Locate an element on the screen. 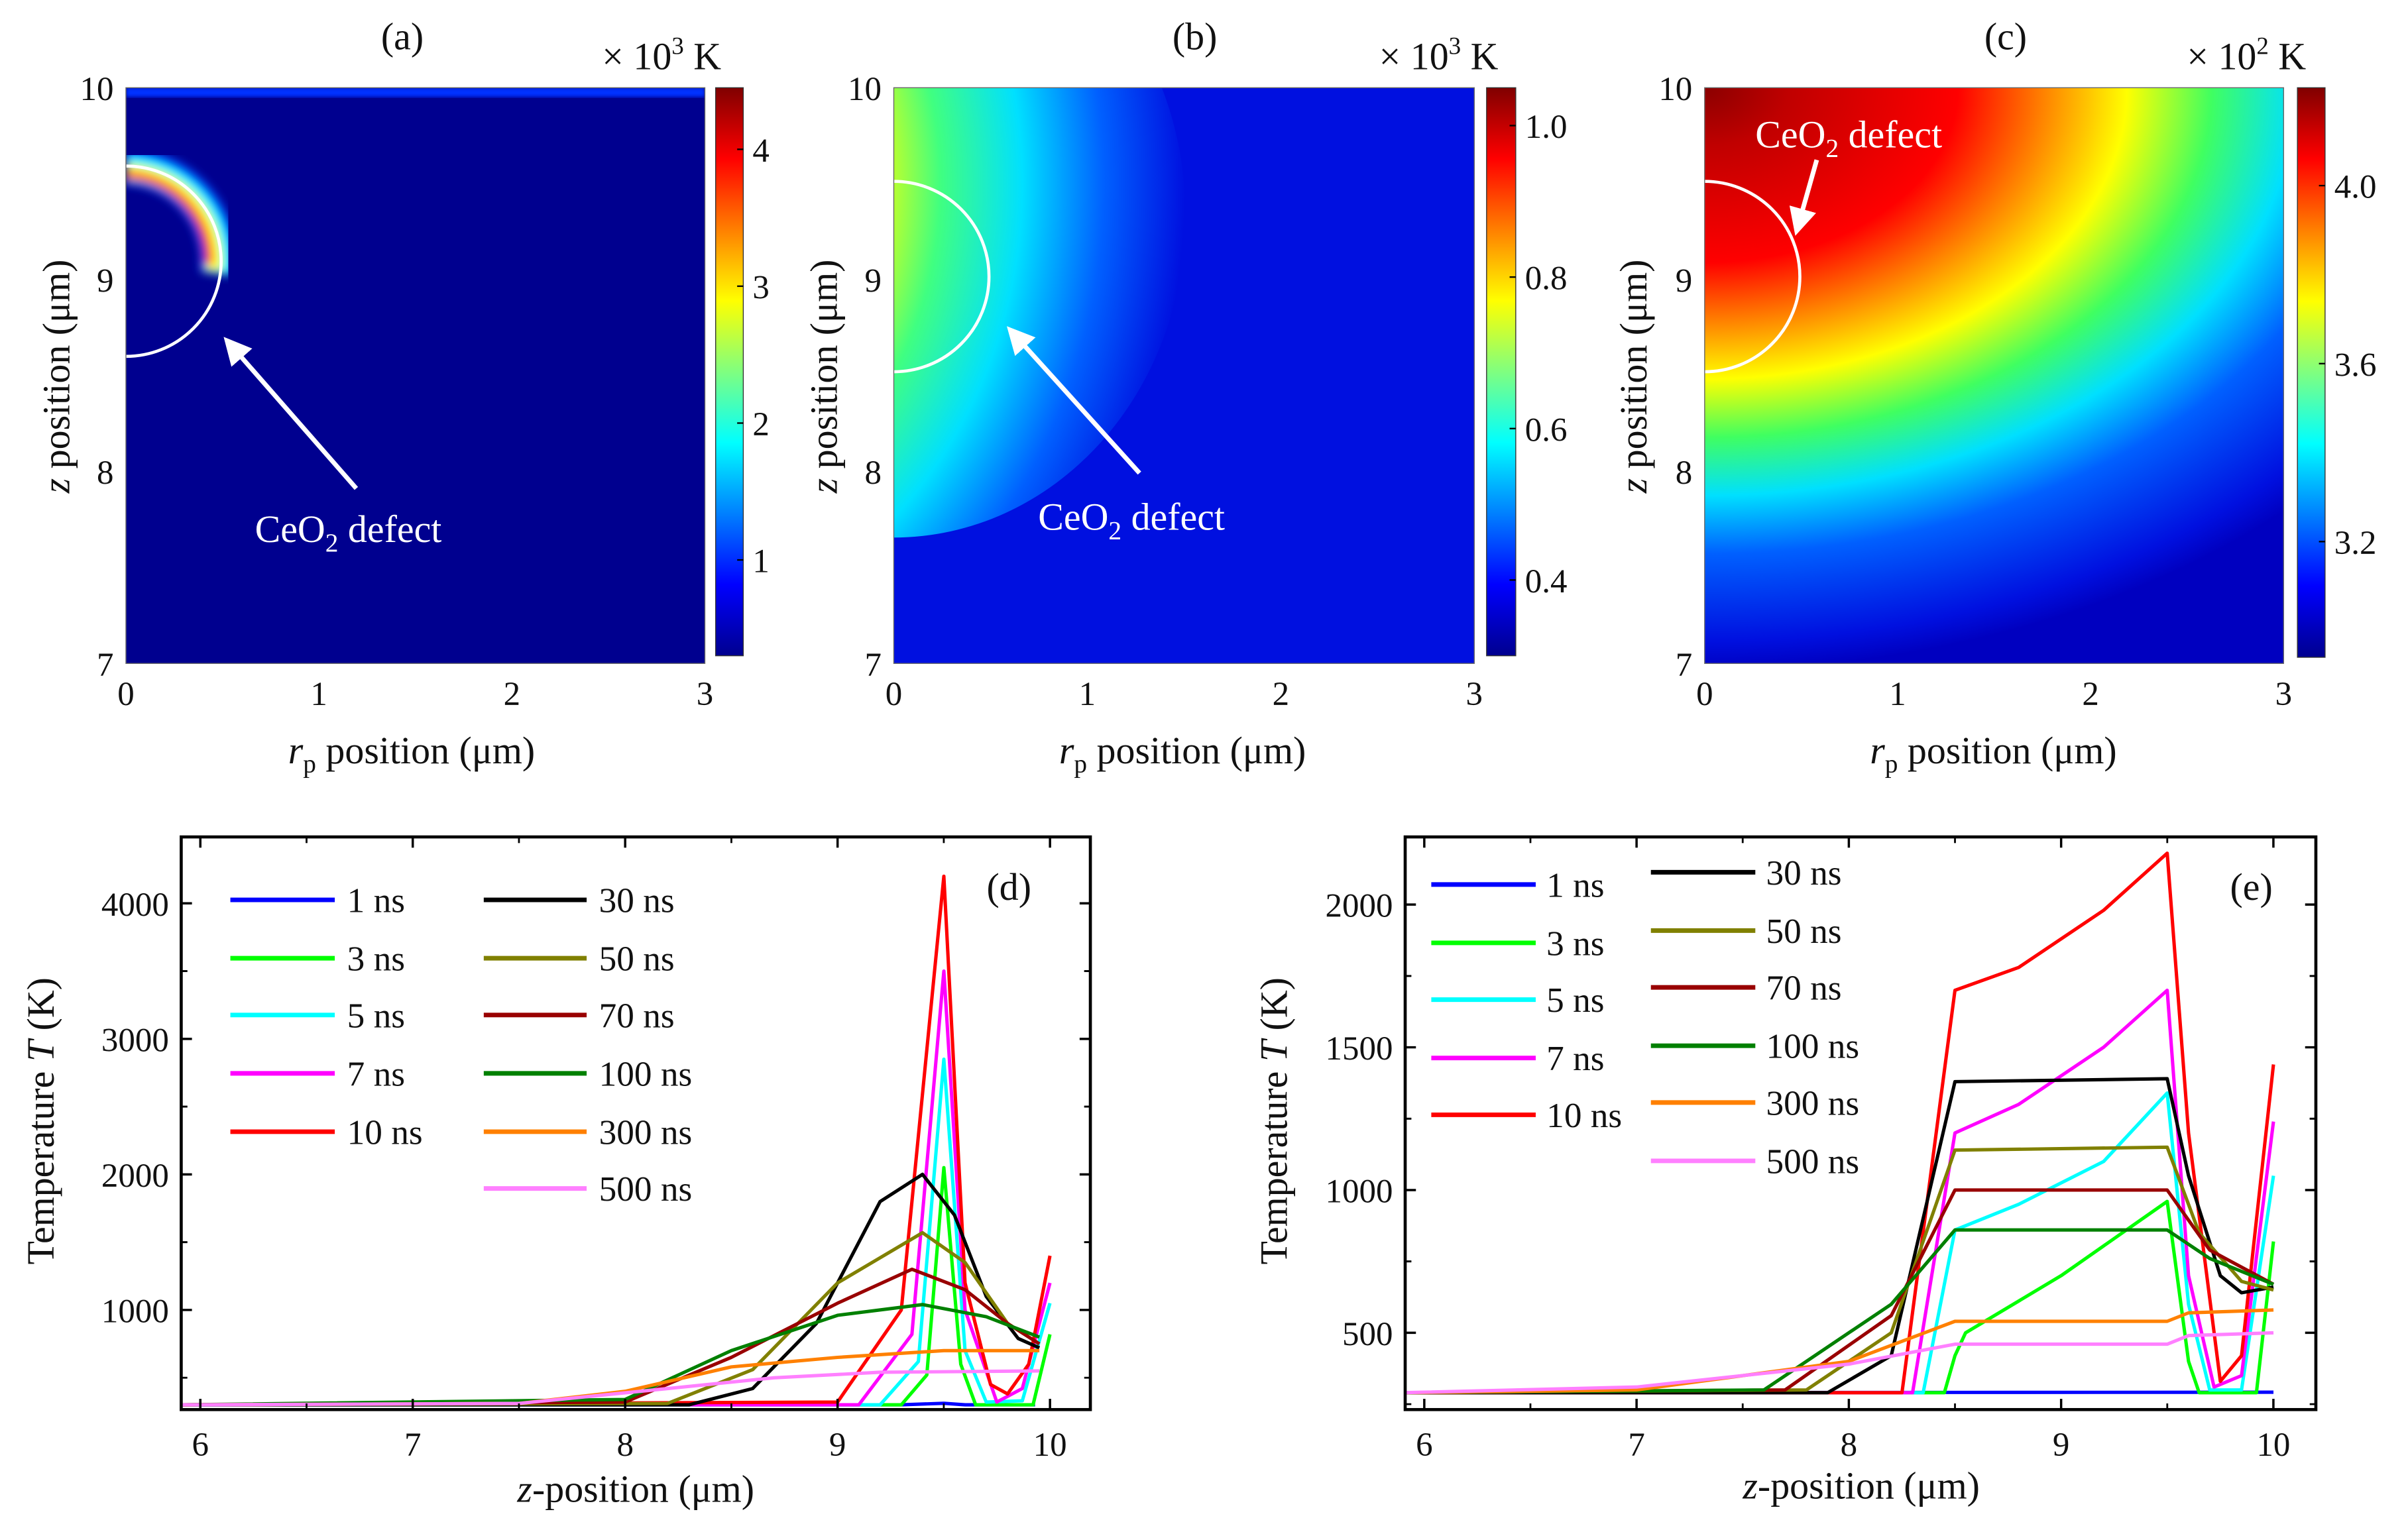 The height and width of the screenshot is (1528, 2408). axis-rest: (K) is located at coordinates (1274, 1009).